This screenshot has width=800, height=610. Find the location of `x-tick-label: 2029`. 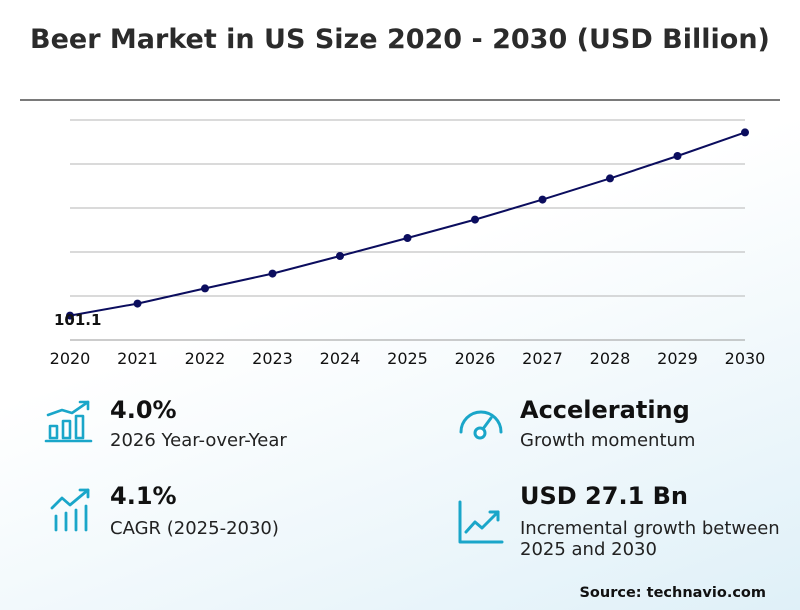

x-tick-label: 2029 is located at coordinates (677, 358).